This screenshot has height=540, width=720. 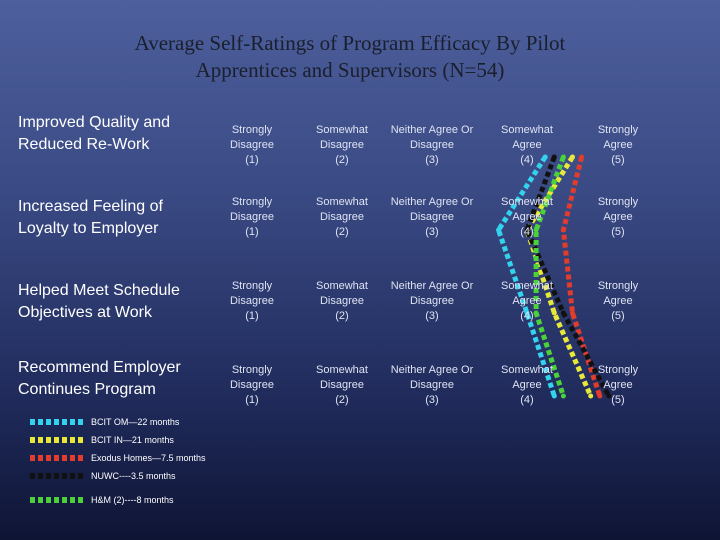 I want to click on row-label-schedule: Helped Meet Schedule Objectives at Work, so click(x=99, y=301).